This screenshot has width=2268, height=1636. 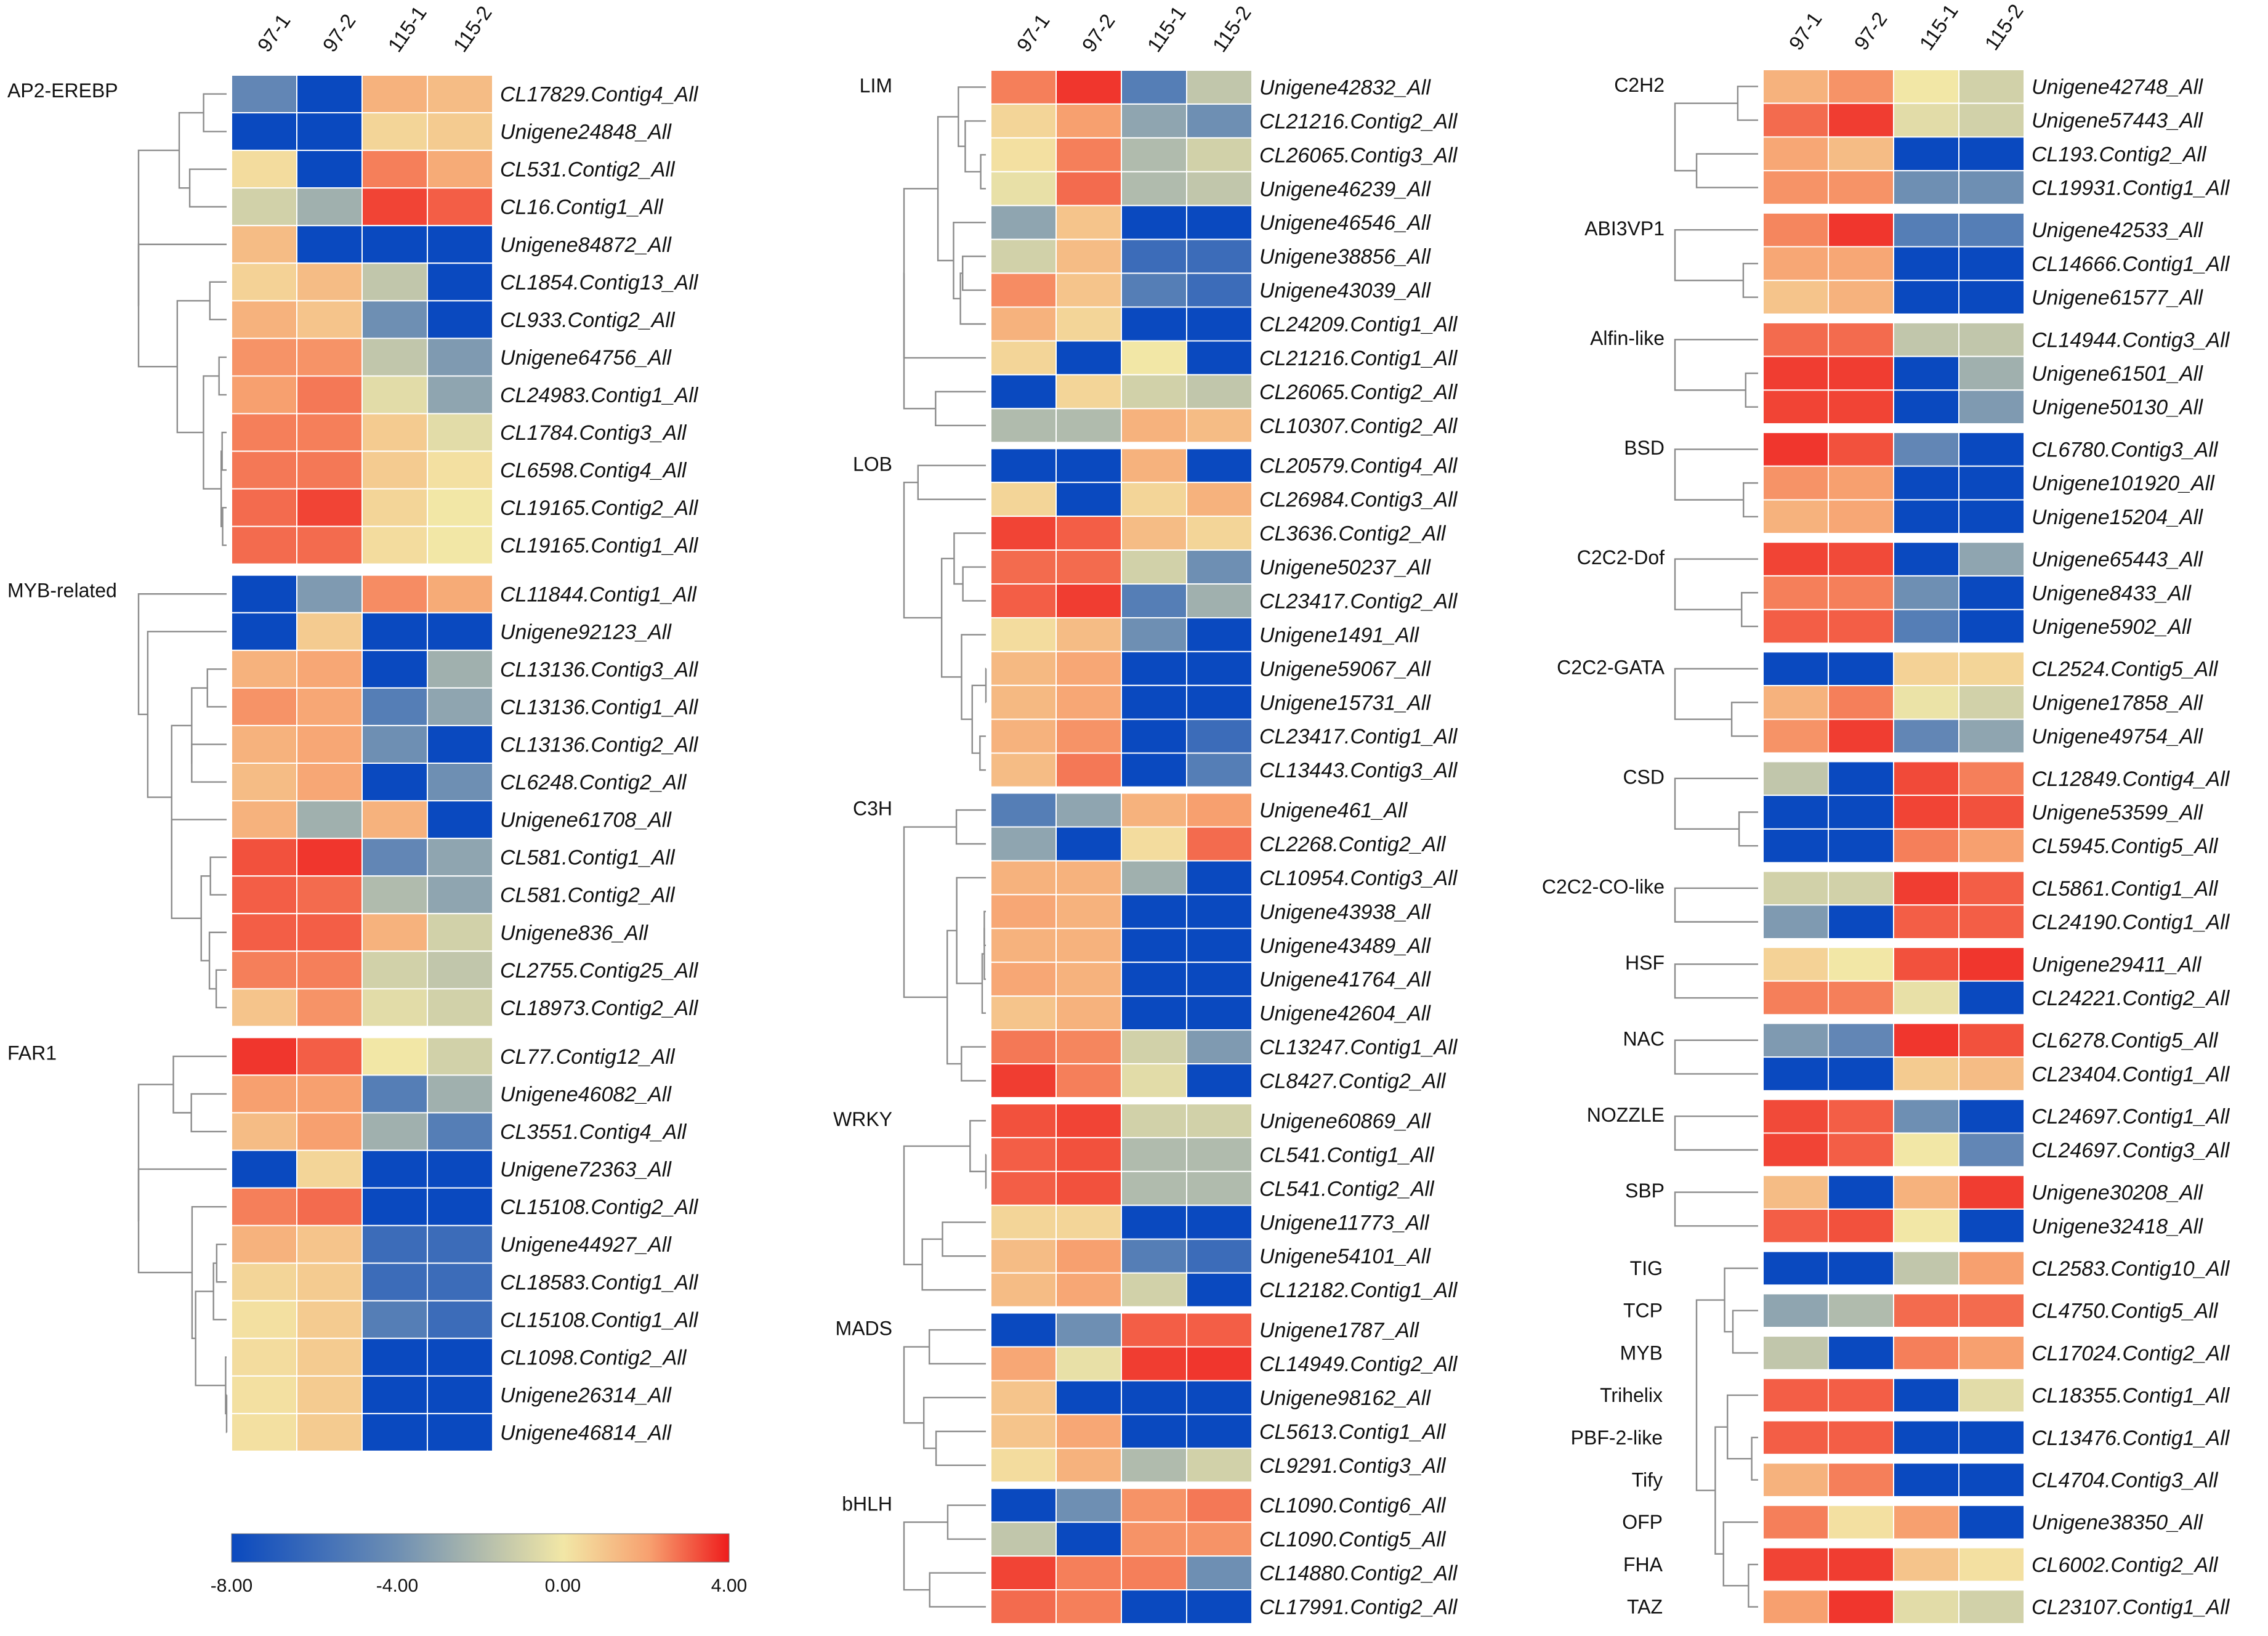 What do you see at coordinates (1333, 810) in the screenshot?
I see `row-label: Unigene461_All` at bounding box center [1333, 810].